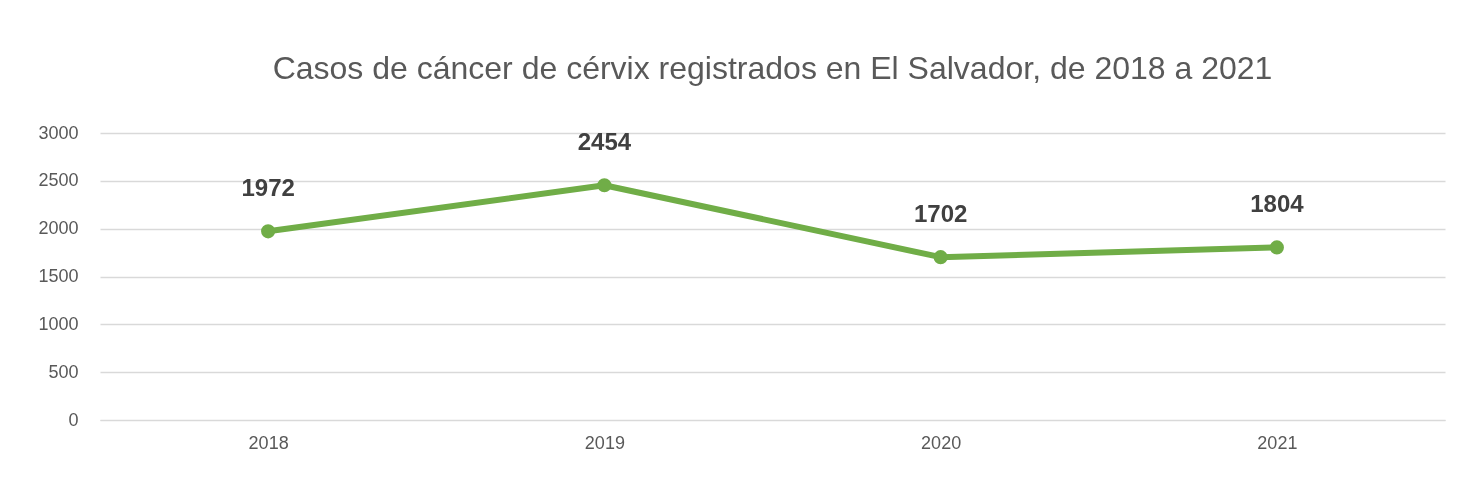 The image size is (1465, 484). Describe the element at coordinates (58, 276) in the screenshot. I see `y-tick-label: 1500` at that location.